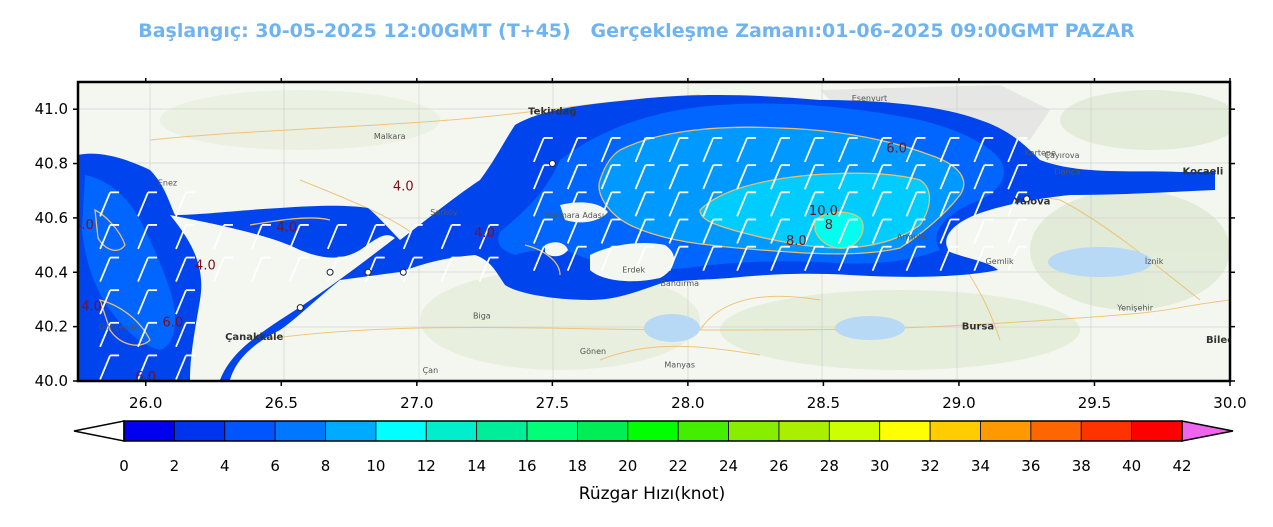 This screenshot has height=527, width=1273. I want to click on city-label: Çan, so click(431, 370).